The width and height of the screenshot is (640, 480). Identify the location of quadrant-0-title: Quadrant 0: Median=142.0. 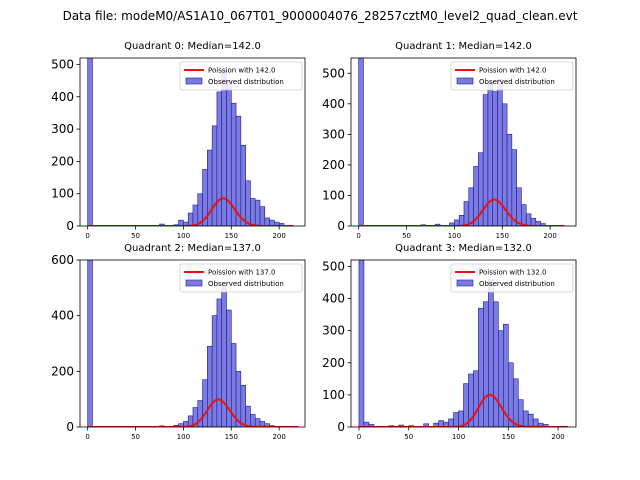
(192, 46).